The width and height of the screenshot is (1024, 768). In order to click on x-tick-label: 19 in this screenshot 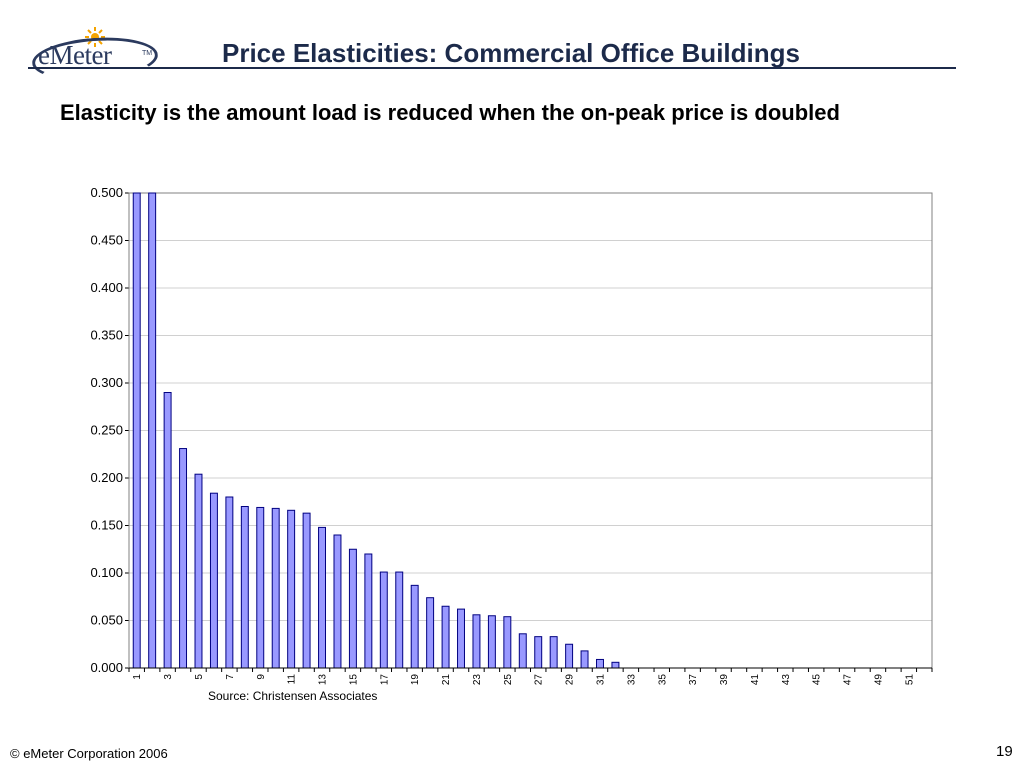, I will do `click(415, 680)`.